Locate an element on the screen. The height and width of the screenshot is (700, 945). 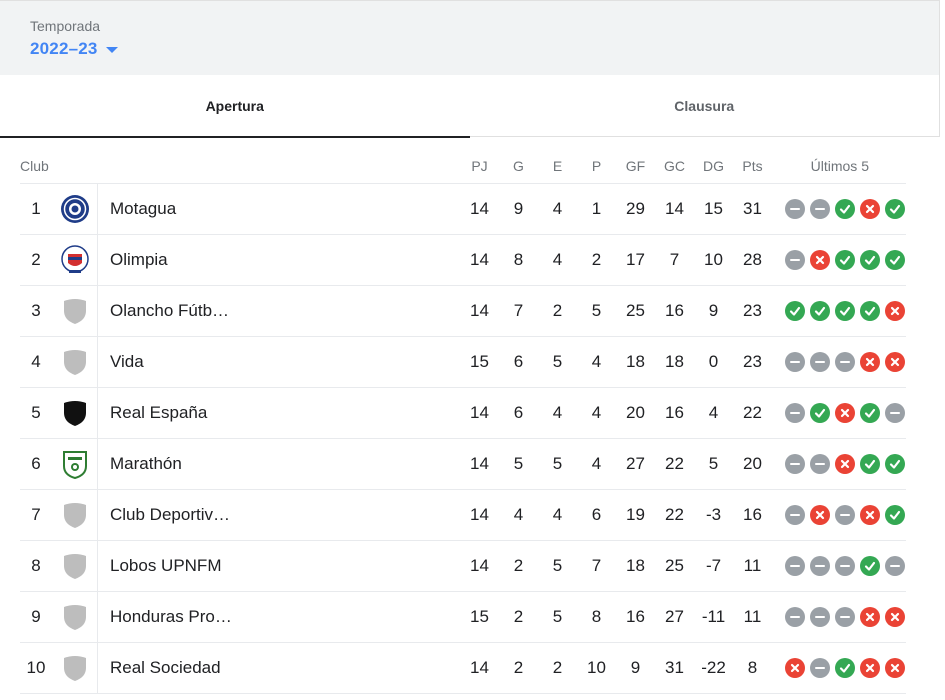
table-row: 9 Honduras Pro… 15 2 5 8 16 27 -11 11 is located at coordinates (463, 617).